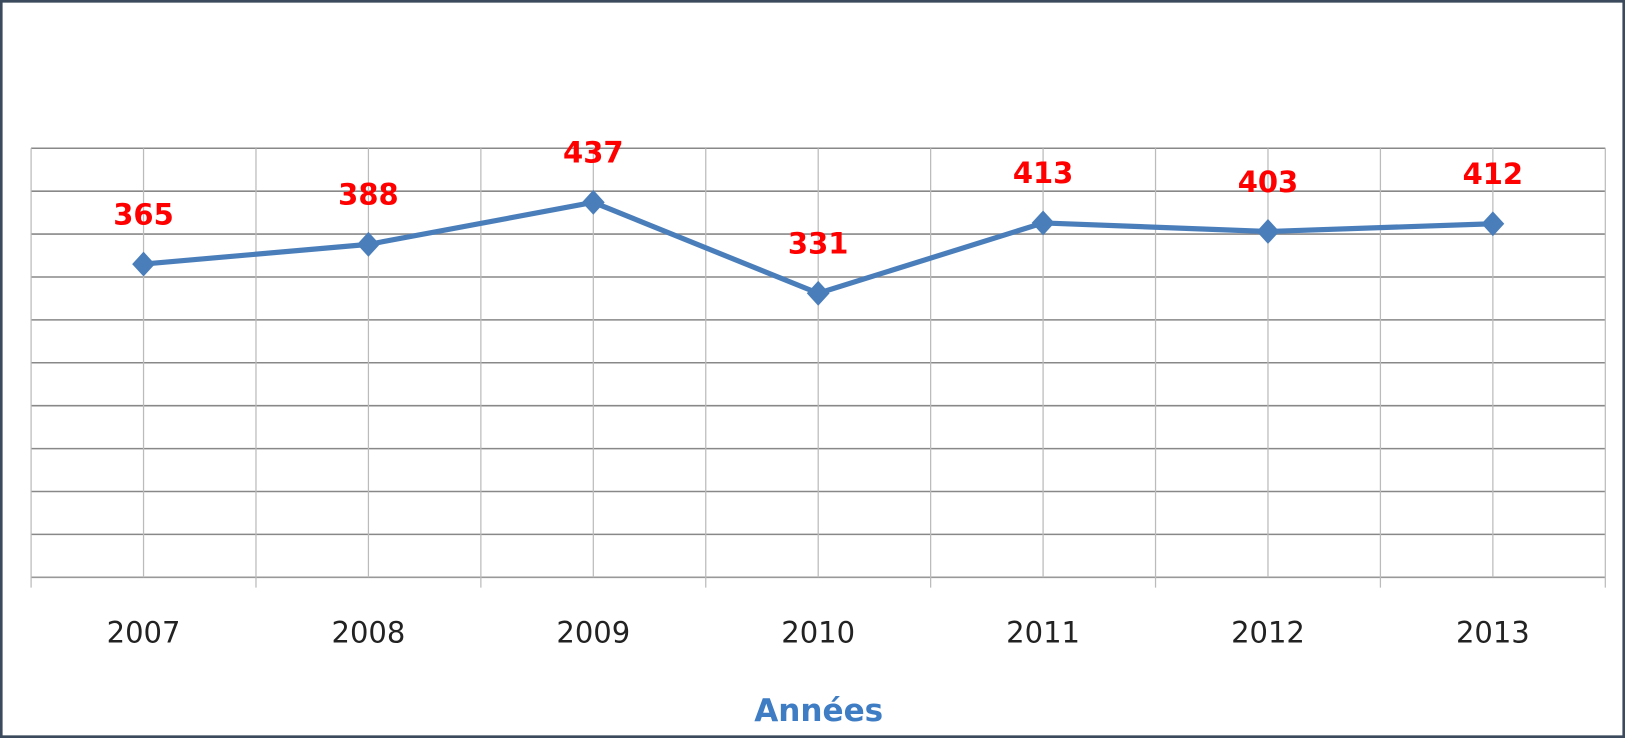  What do you see at coordinates (818, 244) in the screenshot?
I see `data-label: 331` at bounding box center [818, 244].